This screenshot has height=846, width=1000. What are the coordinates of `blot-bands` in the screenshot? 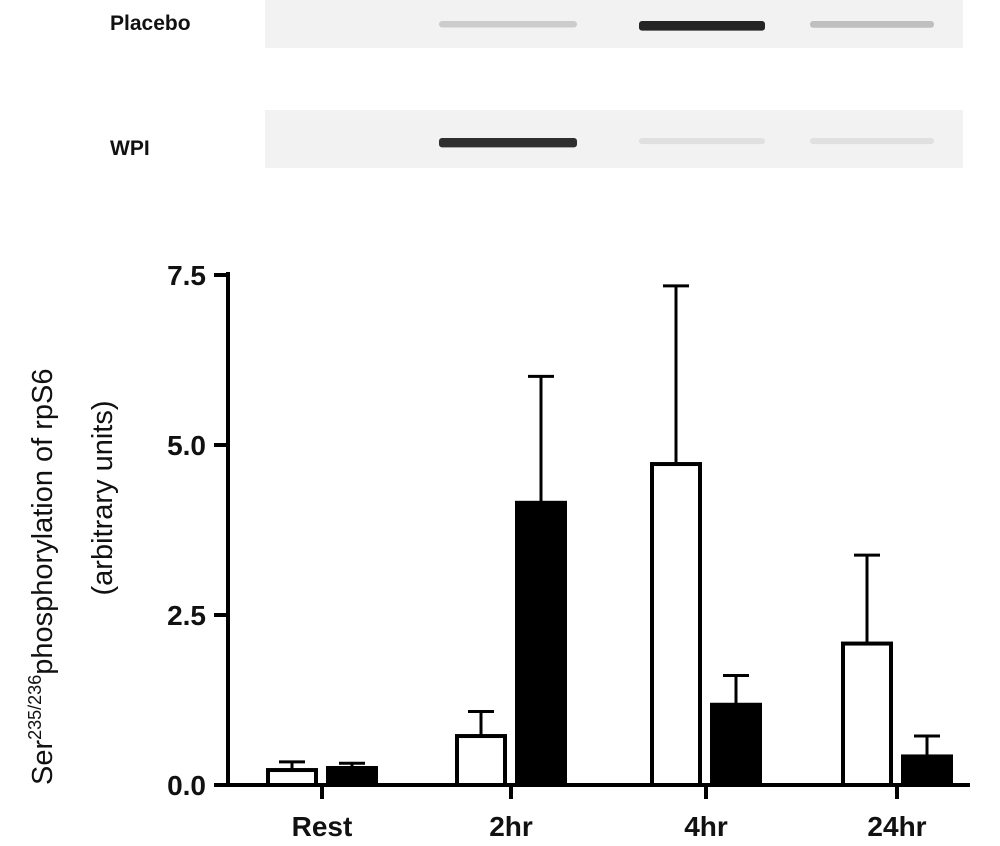 It's located at (686, 84).